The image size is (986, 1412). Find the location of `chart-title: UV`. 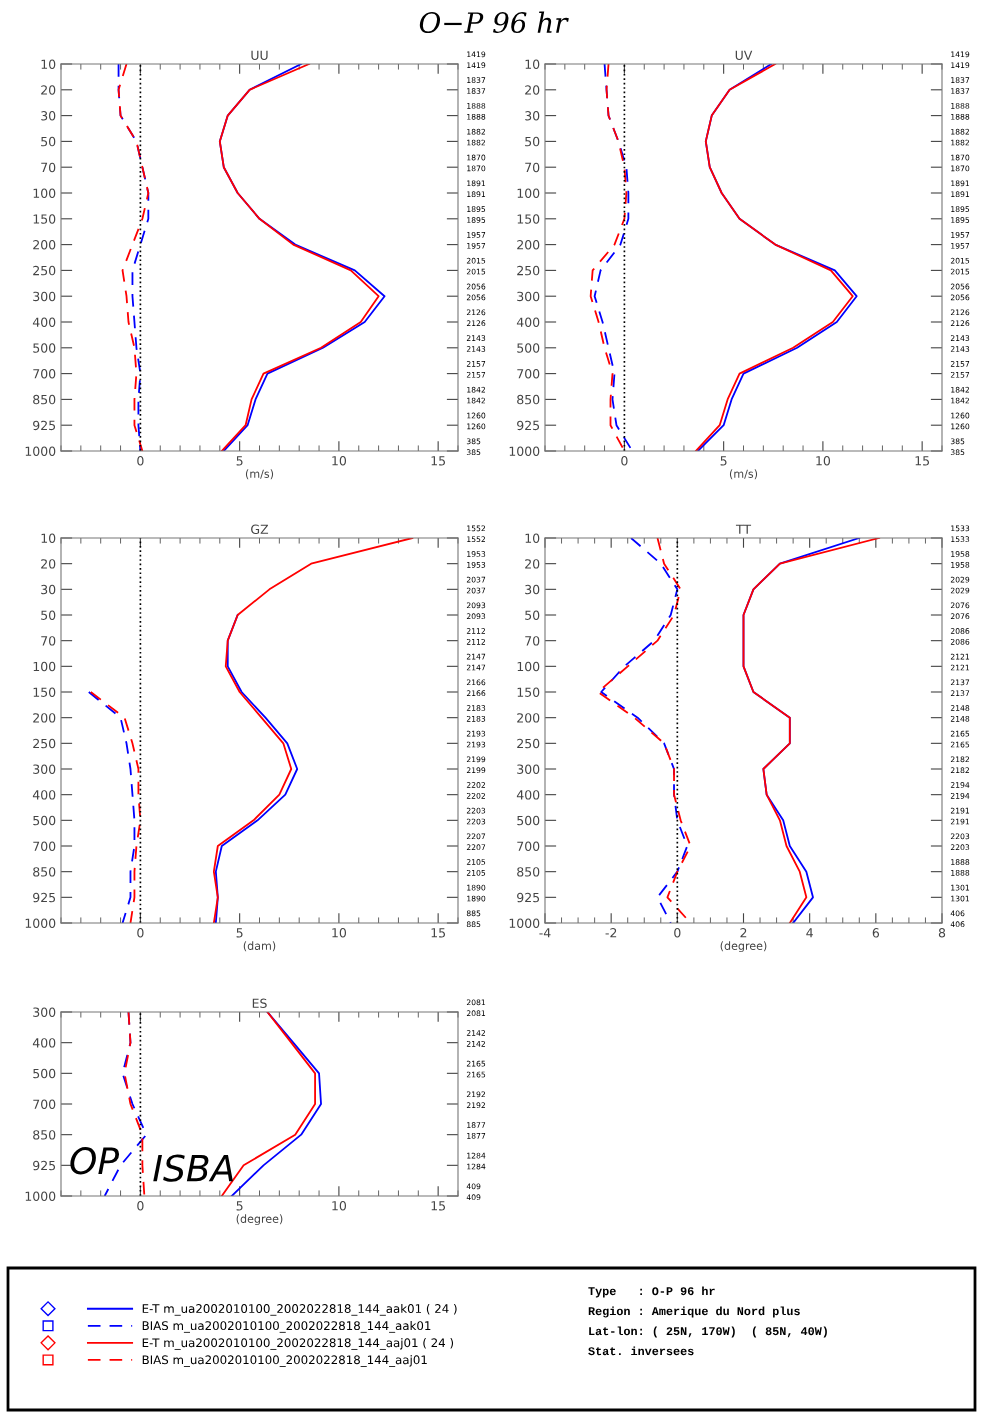

chart-title: UV is located at coordinates (744, 55).